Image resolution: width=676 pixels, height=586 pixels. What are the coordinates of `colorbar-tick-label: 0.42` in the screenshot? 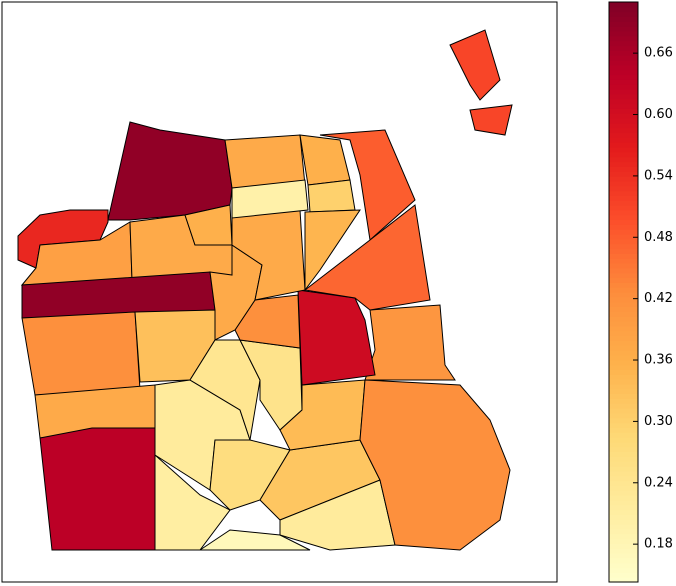 It's located at (658, 298).